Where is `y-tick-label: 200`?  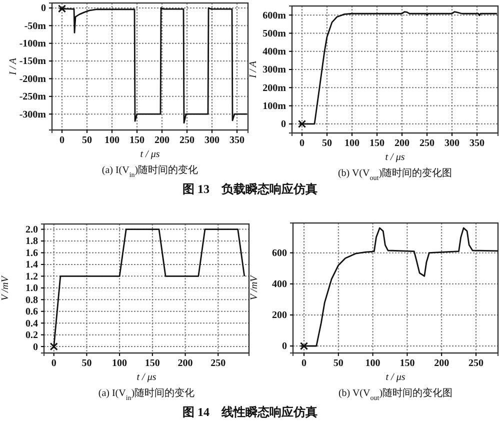 y-tick-label: 200 is located at coordinates (279, 316).